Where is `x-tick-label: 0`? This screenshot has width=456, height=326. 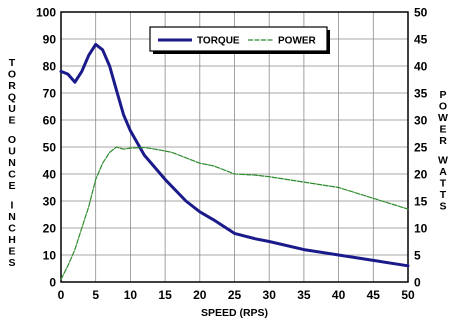 x-tick-label: 0 is located at coordinates (61, 295).